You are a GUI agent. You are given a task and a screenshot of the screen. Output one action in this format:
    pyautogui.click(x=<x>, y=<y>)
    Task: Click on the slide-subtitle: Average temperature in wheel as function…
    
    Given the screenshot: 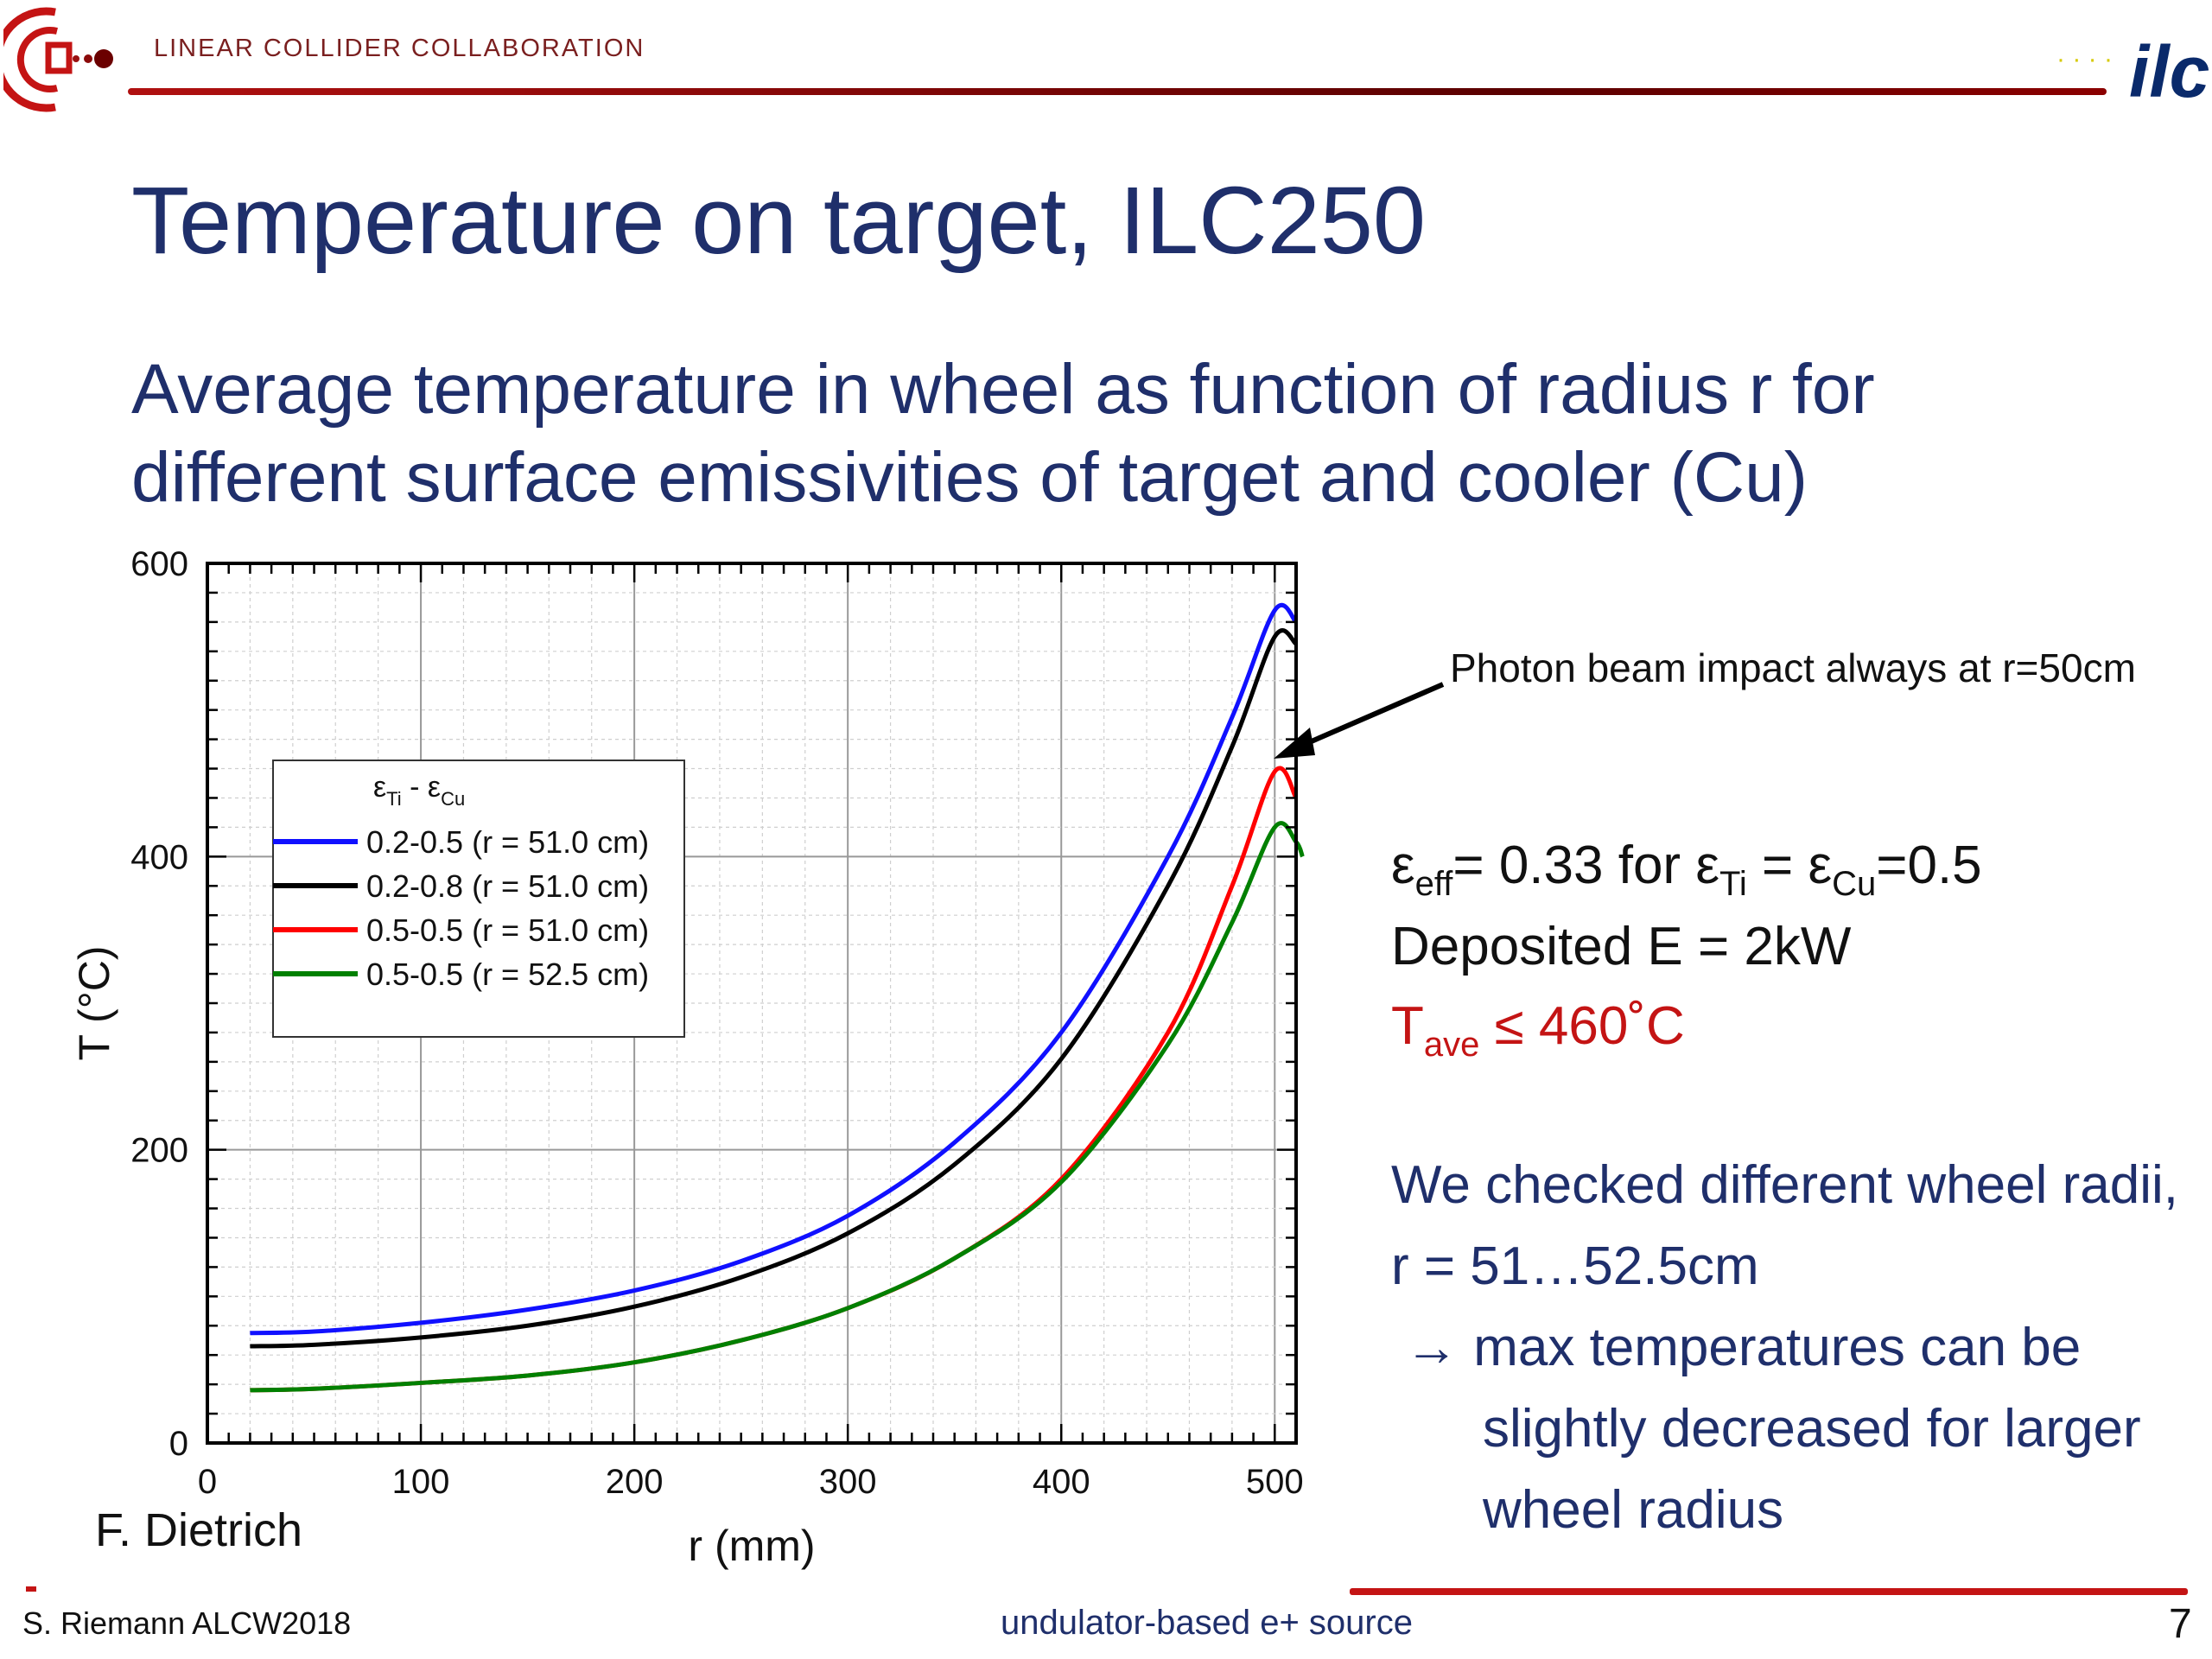 What is the action you would take?
    pyautogui.click(x=1125, y=434)
    